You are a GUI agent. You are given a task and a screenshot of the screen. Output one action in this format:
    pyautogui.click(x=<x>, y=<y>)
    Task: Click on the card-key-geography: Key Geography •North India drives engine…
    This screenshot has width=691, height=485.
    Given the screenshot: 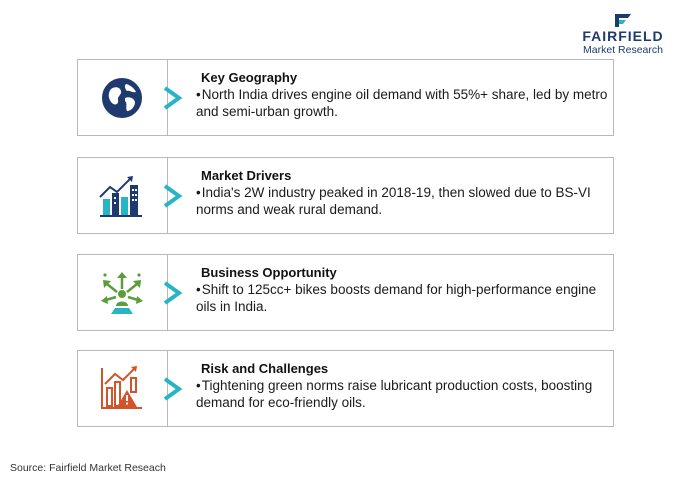 What is the action you would take?
    pyautogui.click(x=345, y=97)
    